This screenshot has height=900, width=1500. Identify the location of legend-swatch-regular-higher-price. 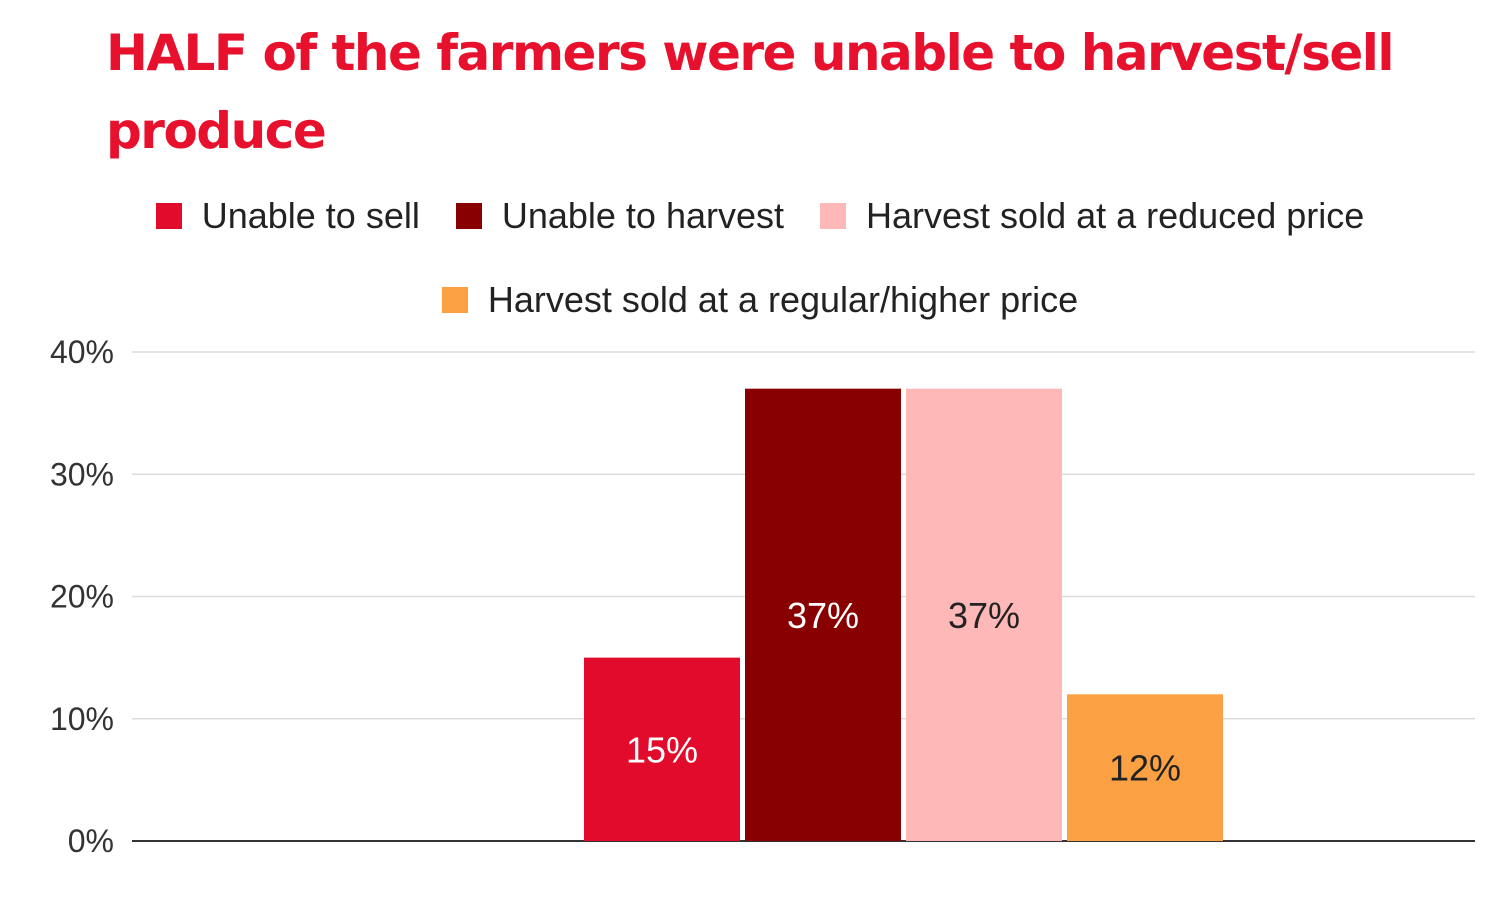
(454, 300).